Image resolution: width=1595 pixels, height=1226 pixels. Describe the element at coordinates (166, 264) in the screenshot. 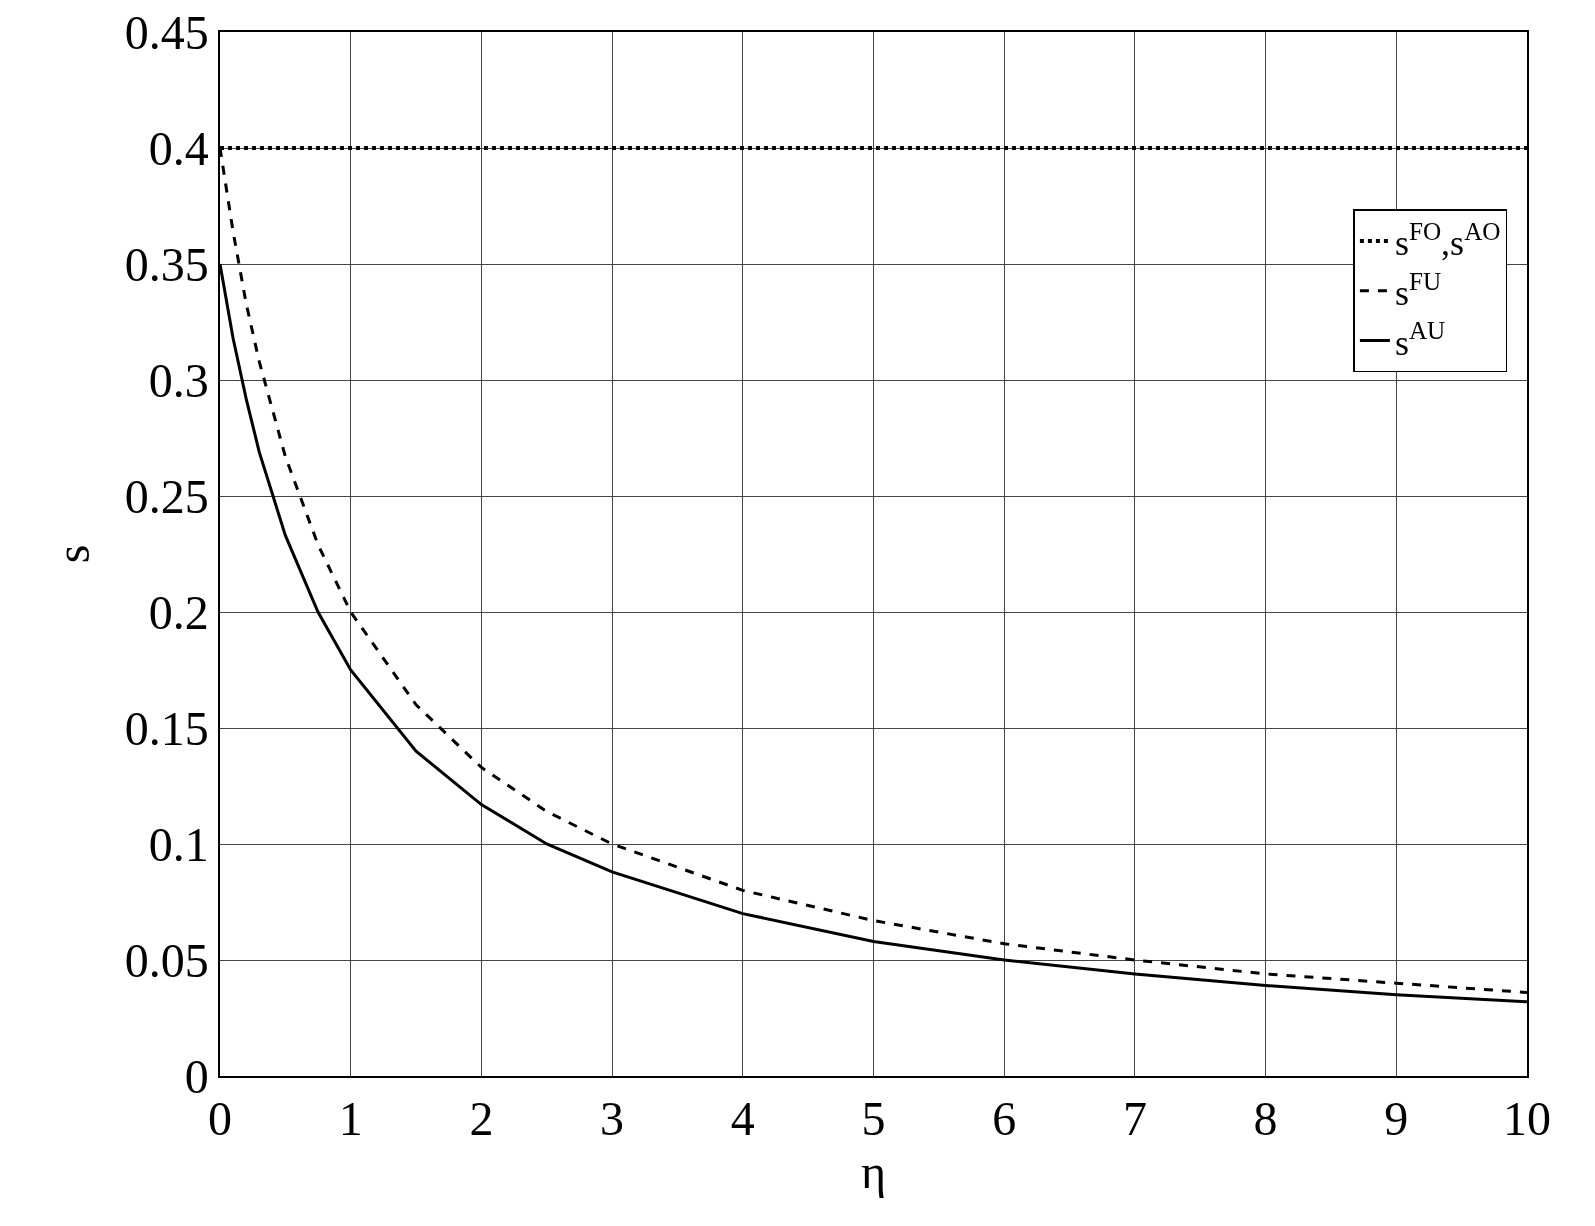

I see `y-tick-label: 0.35` at that location.